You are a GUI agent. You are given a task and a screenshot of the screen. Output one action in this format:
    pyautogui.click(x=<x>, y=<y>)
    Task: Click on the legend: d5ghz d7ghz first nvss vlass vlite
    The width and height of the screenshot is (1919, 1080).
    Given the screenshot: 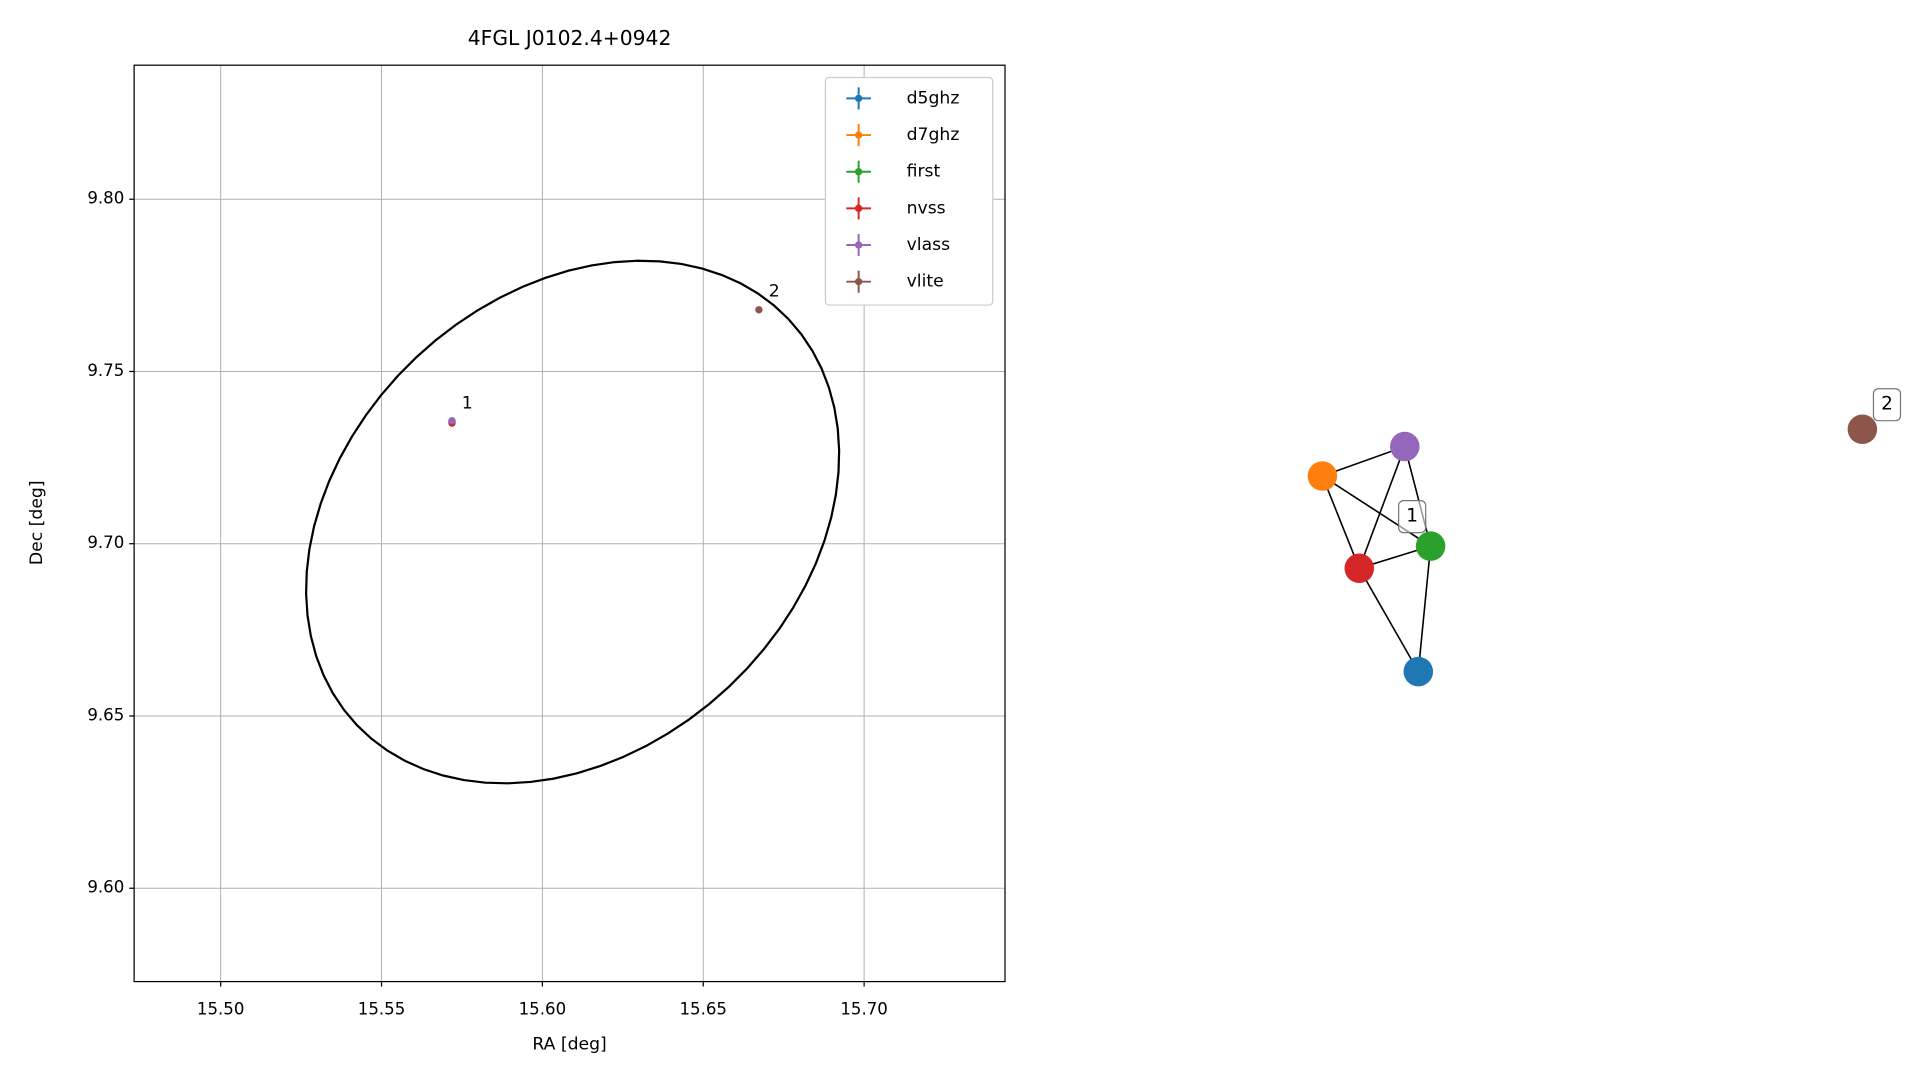 What is the action you would take?
    pyautogui.click(x=909, y=191)
    